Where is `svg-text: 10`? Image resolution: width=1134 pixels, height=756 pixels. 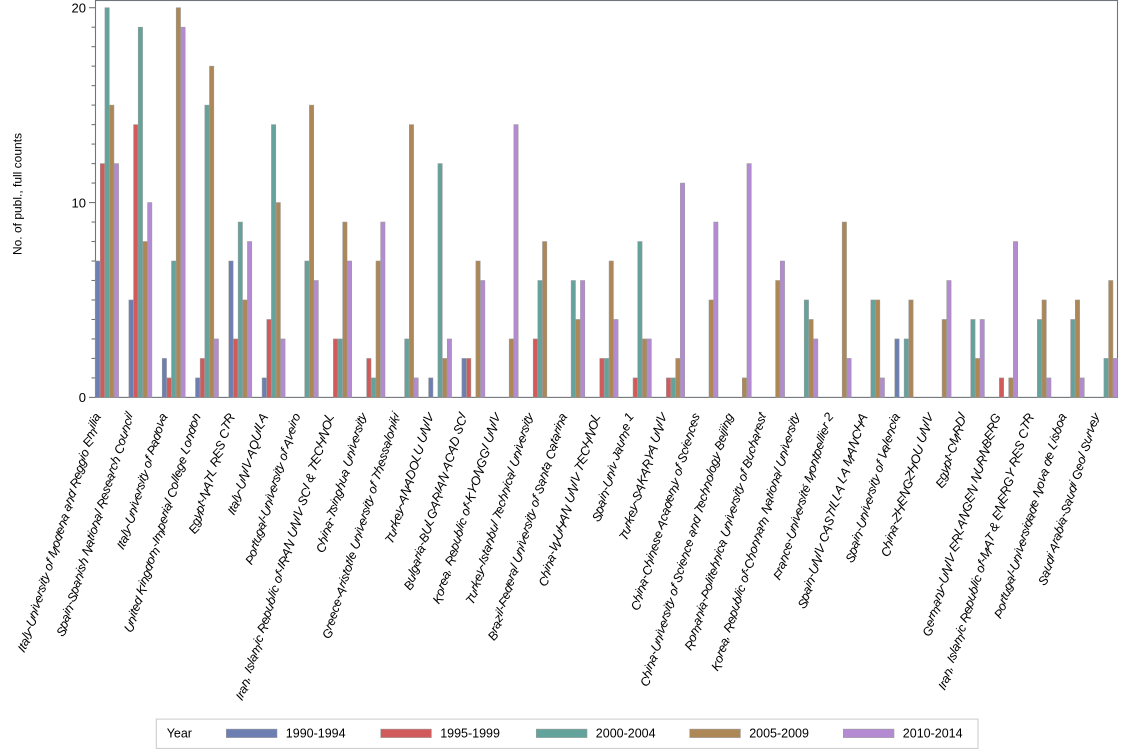
svg-text: 10 is located at coordinates (79, 202).